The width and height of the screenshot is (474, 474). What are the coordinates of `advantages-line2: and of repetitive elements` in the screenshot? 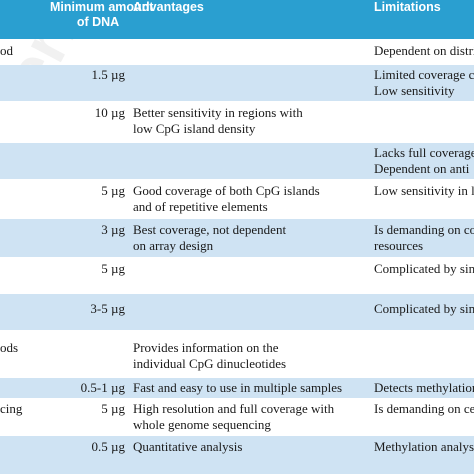 It's located at (200, 206).